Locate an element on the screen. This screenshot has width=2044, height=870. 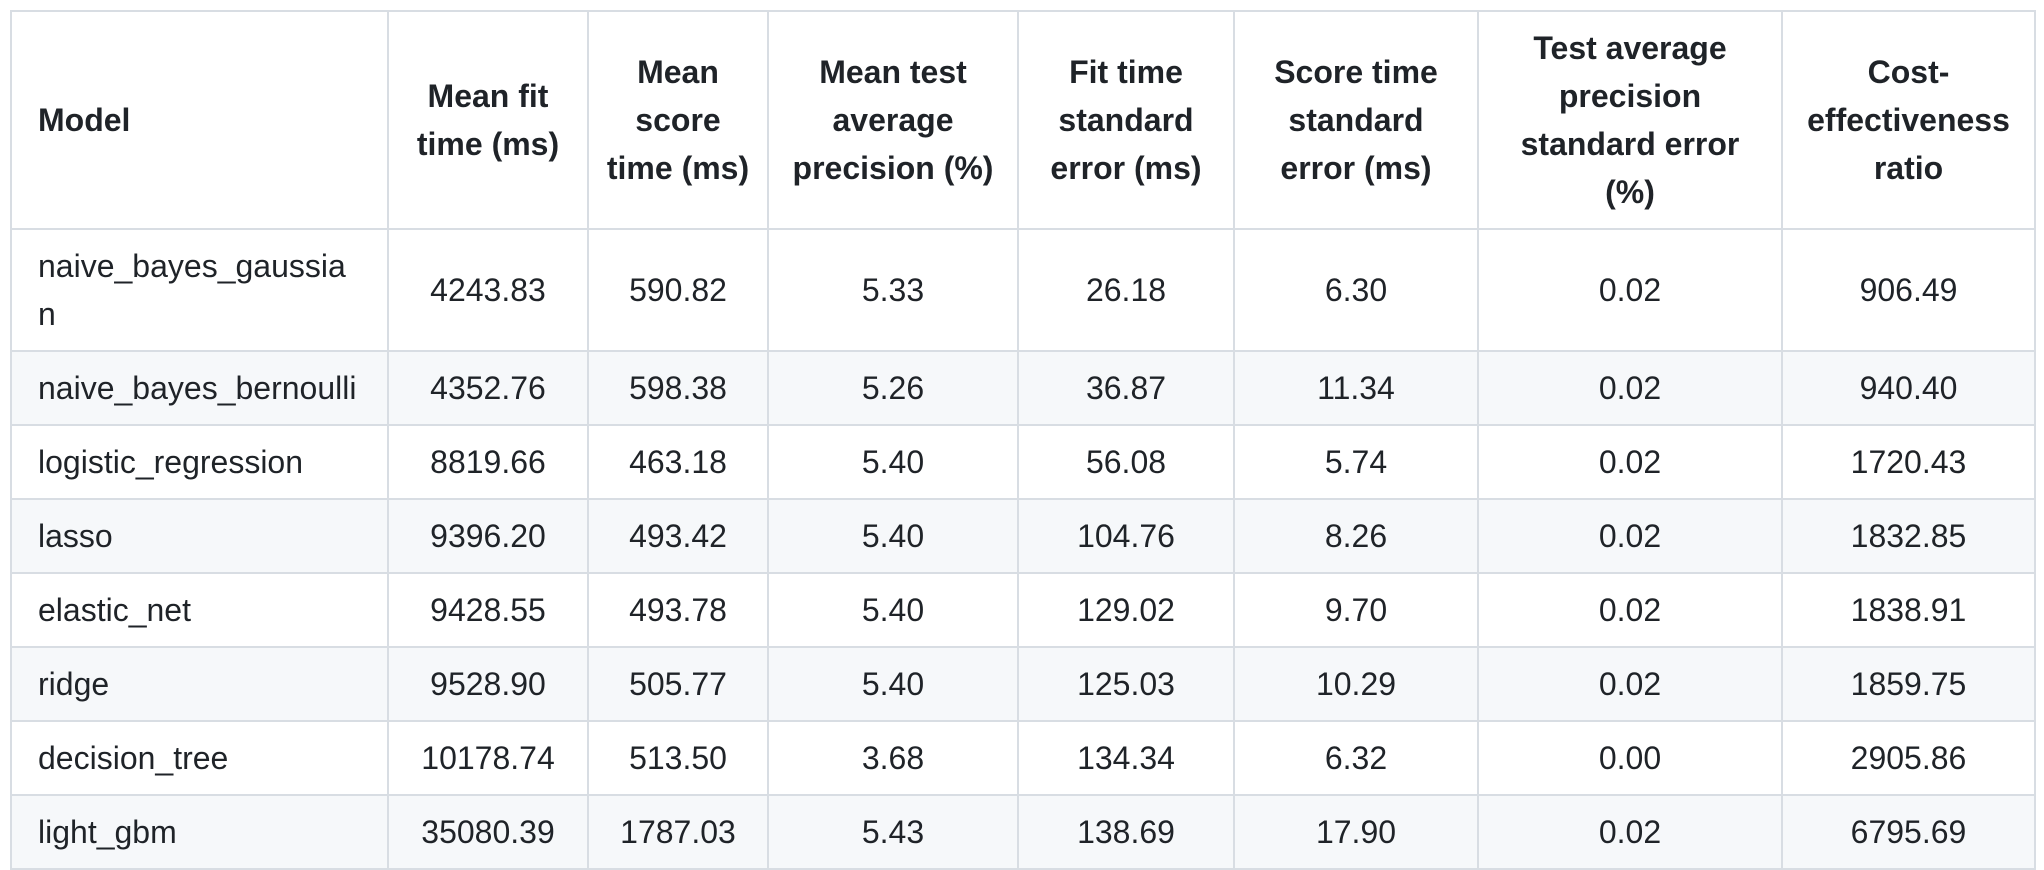
value-cell: 9.70 is located at coordinates (1356, 610).